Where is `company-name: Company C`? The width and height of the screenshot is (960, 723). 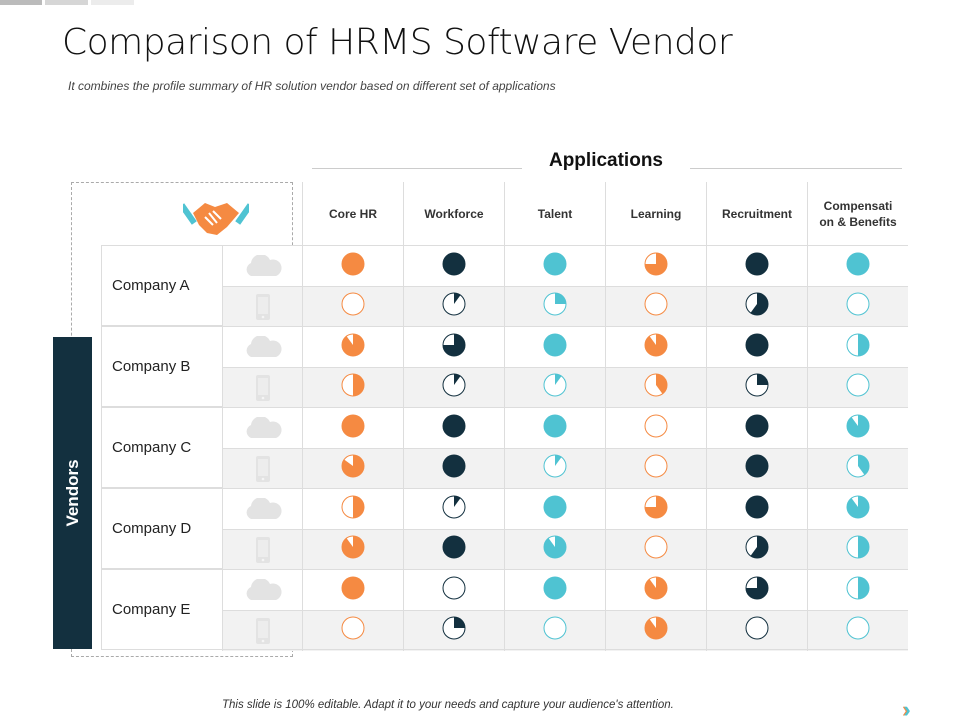 company-name: Company C is located at coordinates (161, 447).